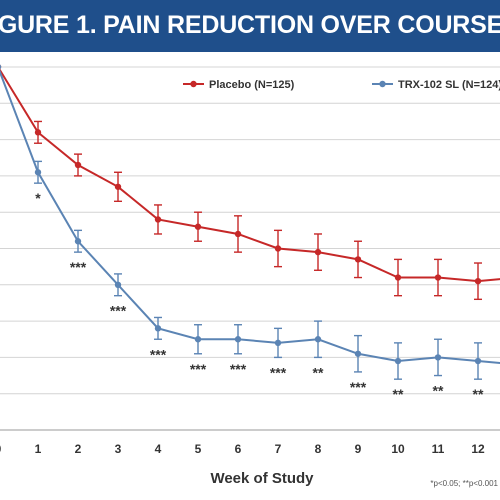  What do you see at coordinates (478, 449) in the screenshot?
I see `x-tick-label: 12` at bounding box center [478, 449].